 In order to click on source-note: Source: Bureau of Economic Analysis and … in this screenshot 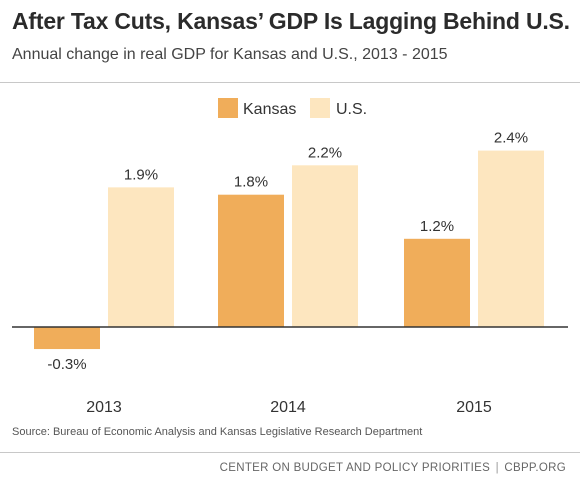, I will do `click(217, 432)`.